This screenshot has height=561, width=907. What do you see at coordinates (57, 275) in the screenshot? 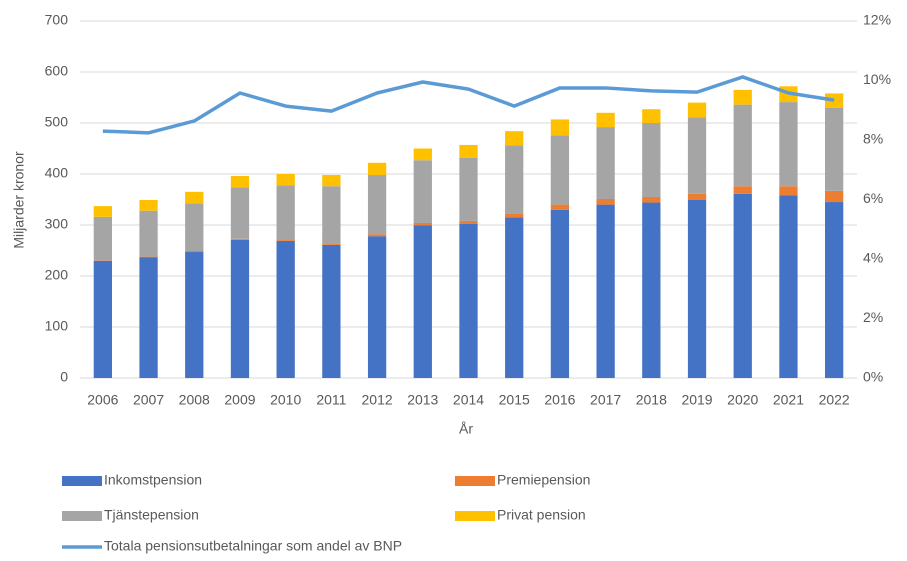
I see `y-tick-label: 200` at bounding box center [57, 275].